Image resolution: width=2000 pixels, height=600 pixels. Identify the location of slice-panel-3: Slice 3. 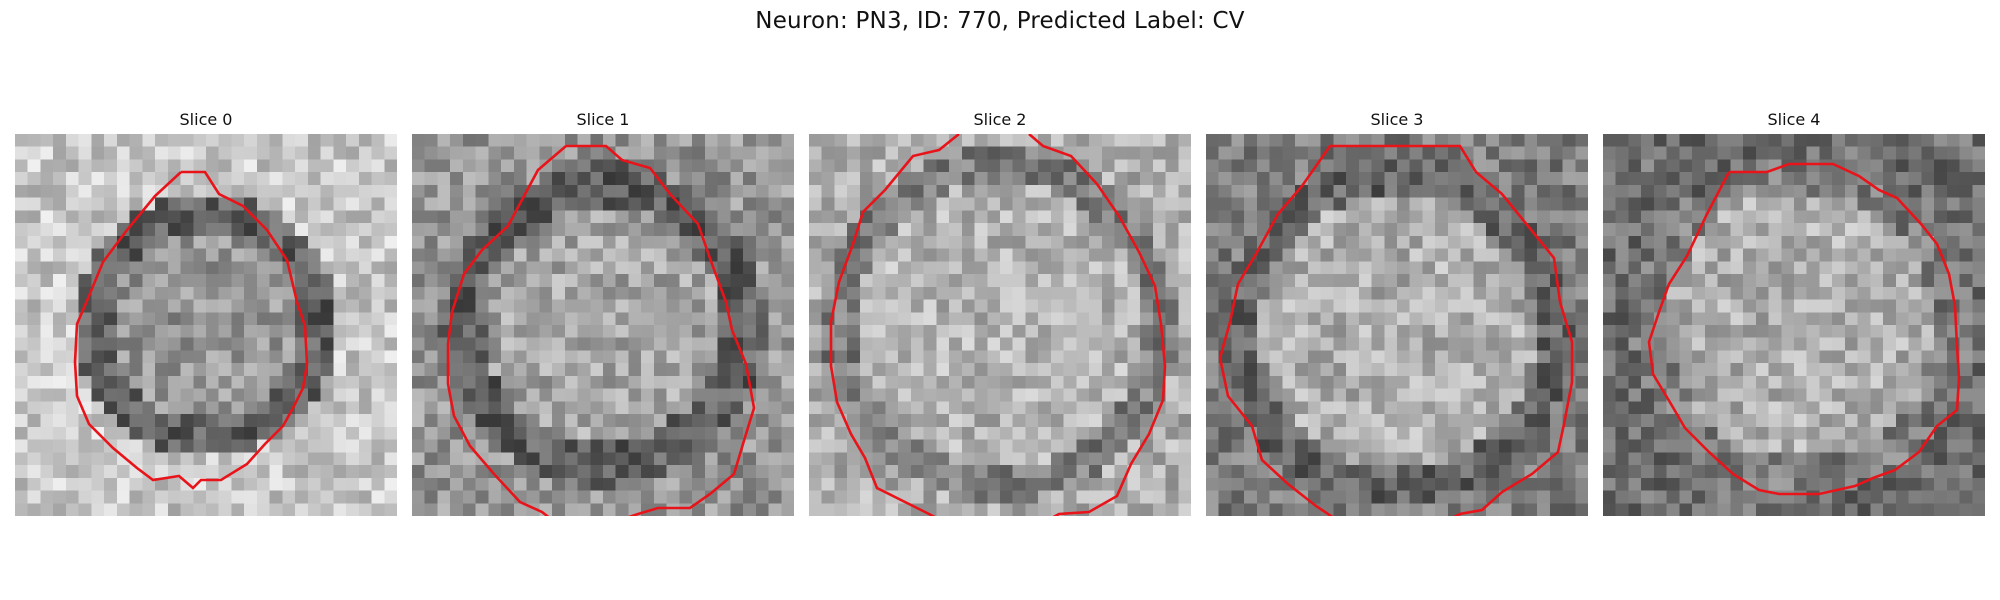
(1397, 320).